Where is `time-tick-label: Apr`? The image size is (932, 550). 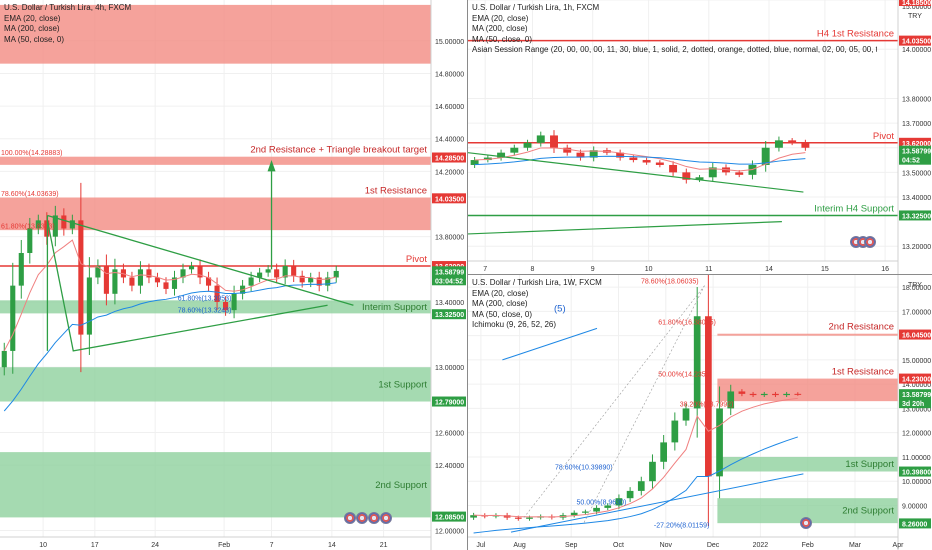 time-tick-label: Apr is located at coordinates (899, 545).